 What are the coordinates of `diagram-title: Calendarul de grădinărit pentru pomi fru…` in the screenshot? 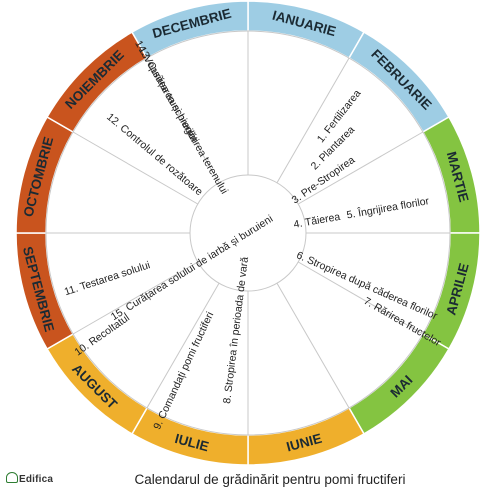 It's located at (270, 479).